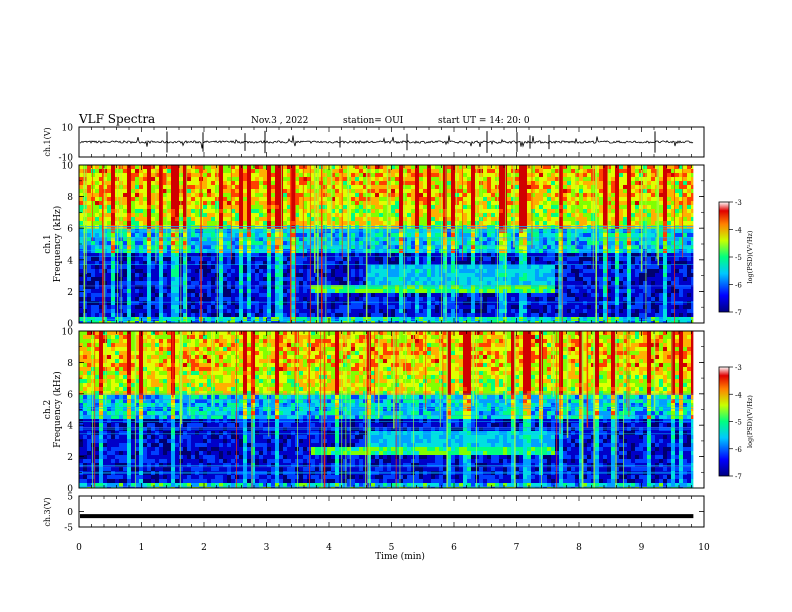 The image size is (792, 612). What do you see at coordinates (484, 121) in the screenshot?
I see `start-time-label: start UT = 14: 20: 0` at bounding box center [484, 121].